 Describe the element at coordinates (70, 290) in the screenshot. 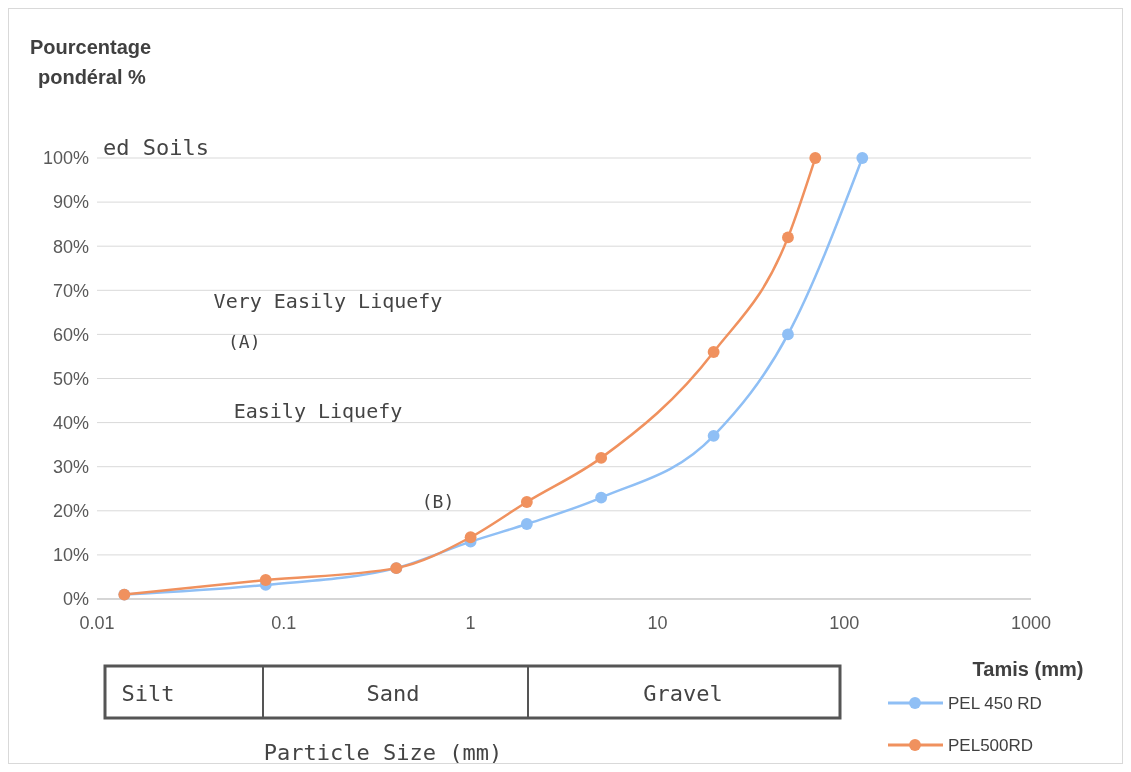

I see `y-tick-label: 70%` at that location.